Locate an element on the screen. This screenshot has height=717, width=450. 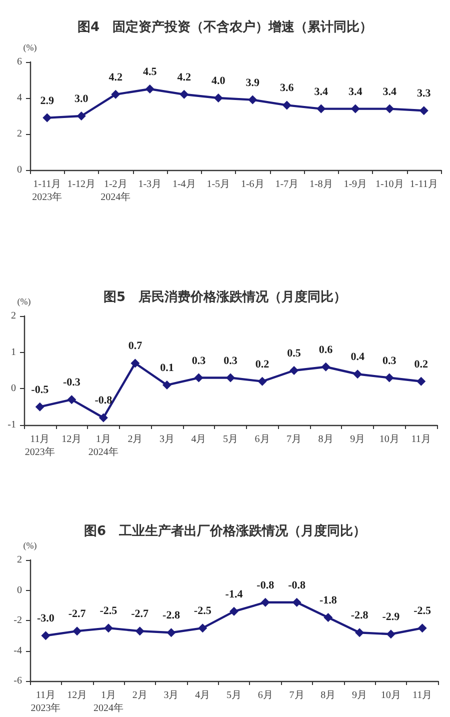
data-label: -3.0 is located at coordinates (45, 618).